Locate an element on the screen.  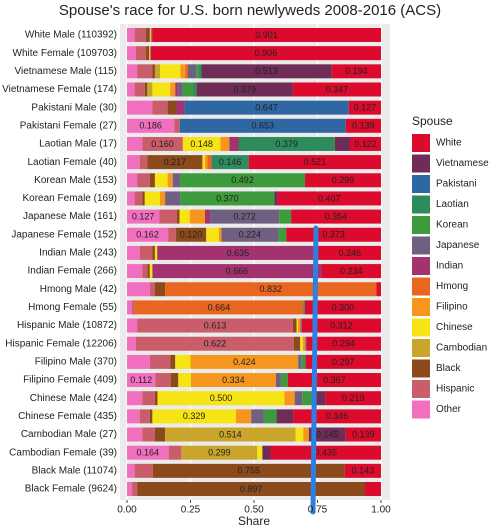
data-label: 0.354 is located at coordinates (336, 216).